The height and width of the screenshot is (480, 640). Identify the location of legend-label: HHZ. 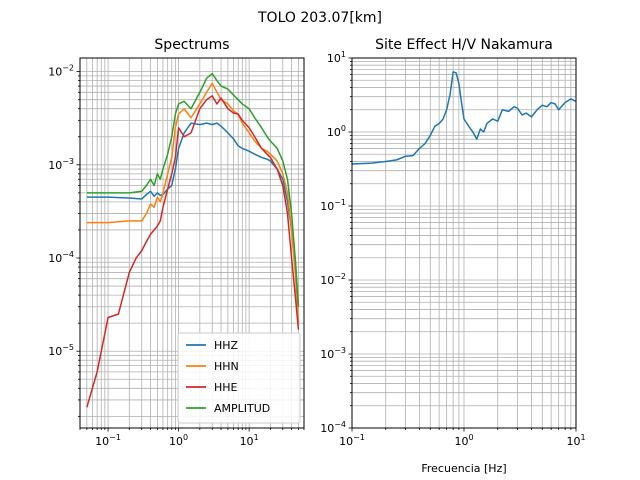
(226, 345).